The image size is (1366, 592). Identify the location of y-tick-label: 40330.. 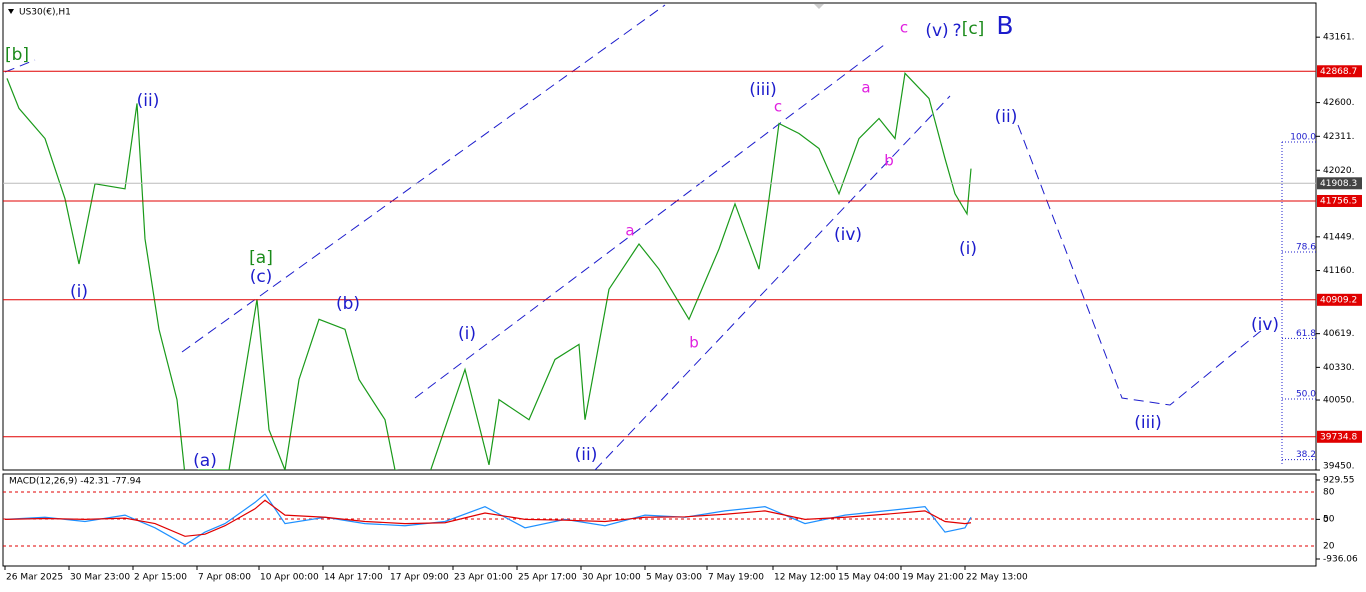
(1339, 368).